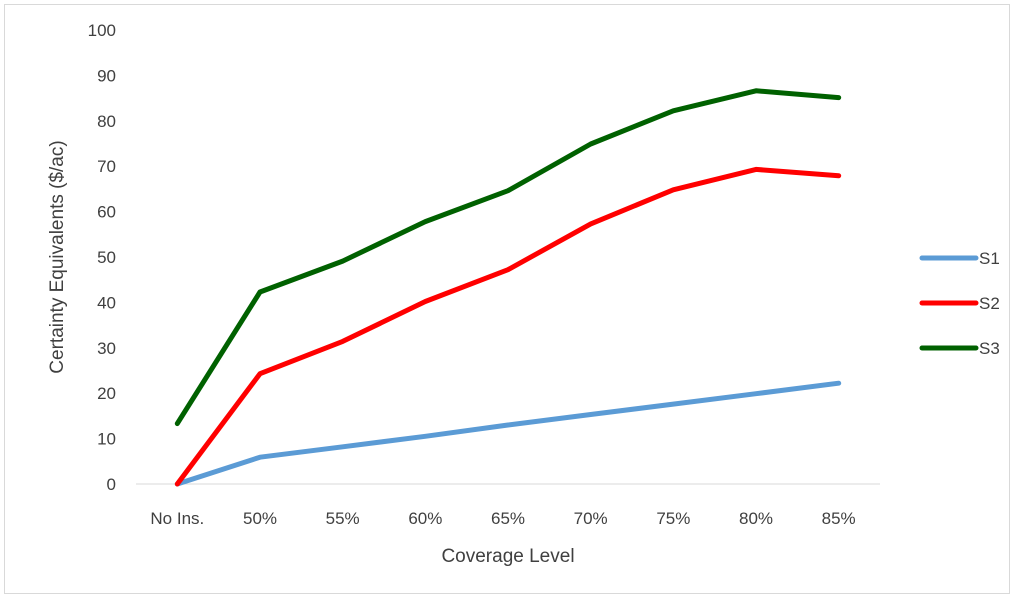 The height and width of the screenshot is (598, 1016). What do you see at coordinates (839, 518) in the screenshot?
I see `x-tick-label: 85%` at bounding box center [839, 518].